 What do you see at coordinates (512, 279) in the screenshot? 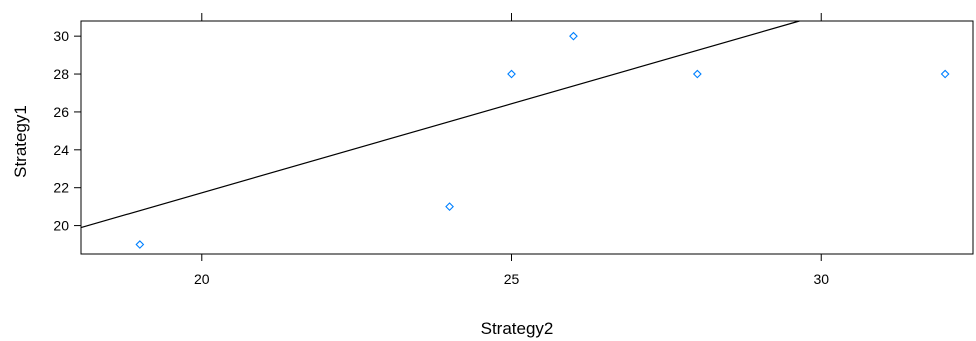
I see `x-tick-label: 25` at bounding box center [512, 279].